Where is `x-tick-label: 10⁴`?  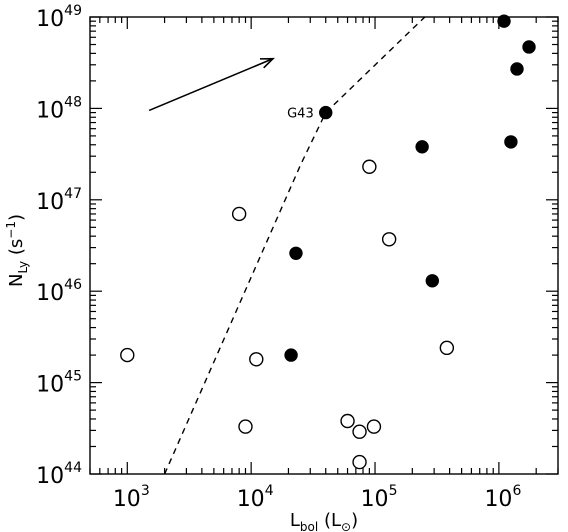 x-tick-label: 10⁴ is located at coordinates (255, 497).